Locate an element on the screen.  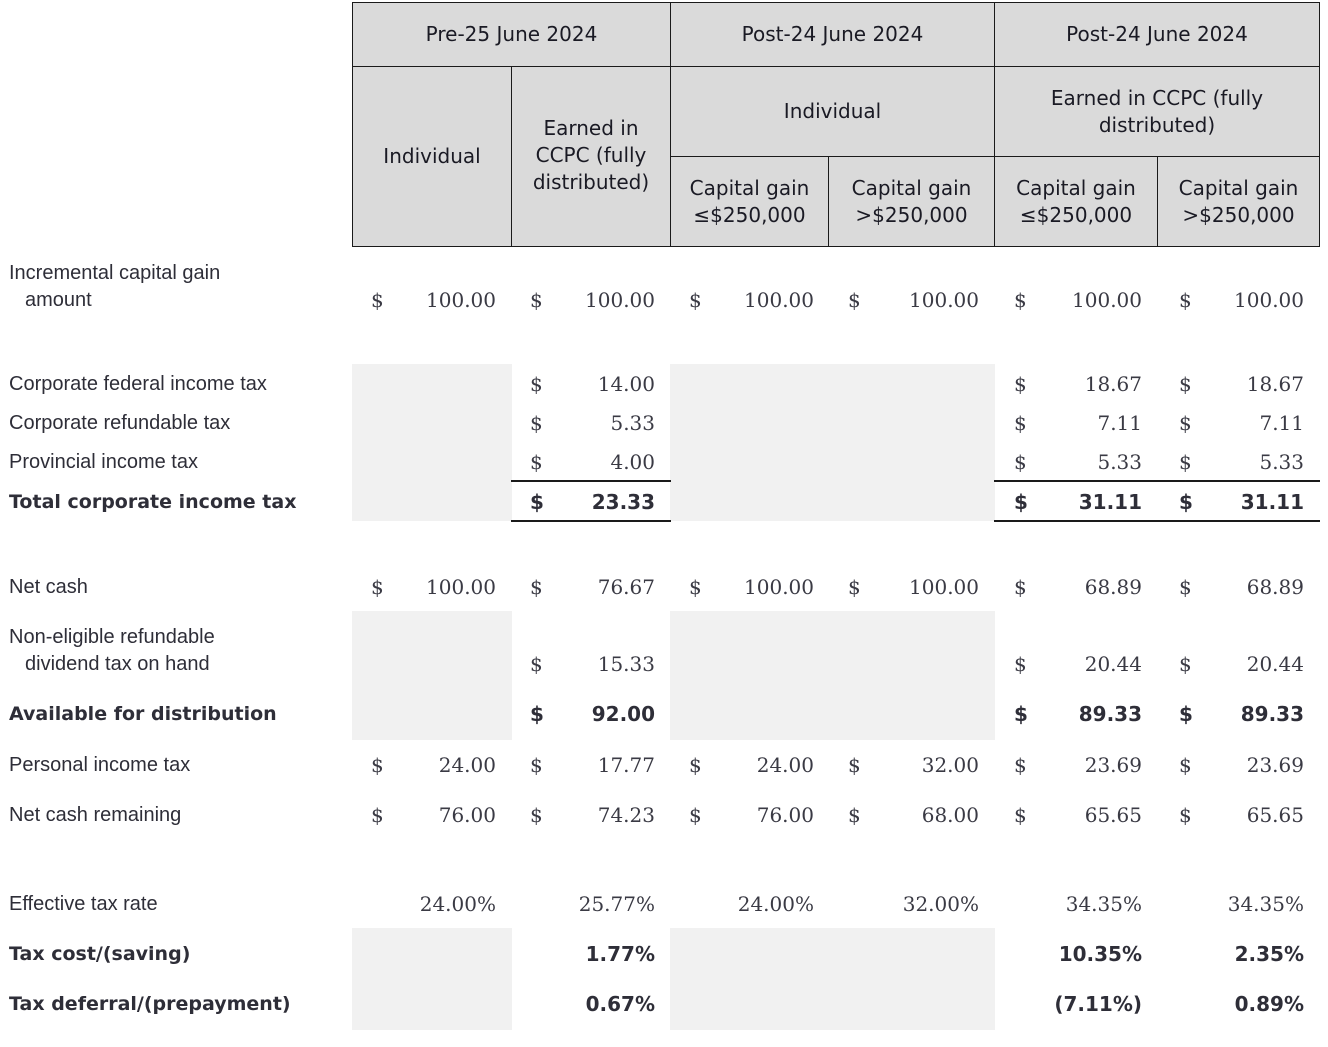
value: 68.89 is located at coordinates (1275, 587).